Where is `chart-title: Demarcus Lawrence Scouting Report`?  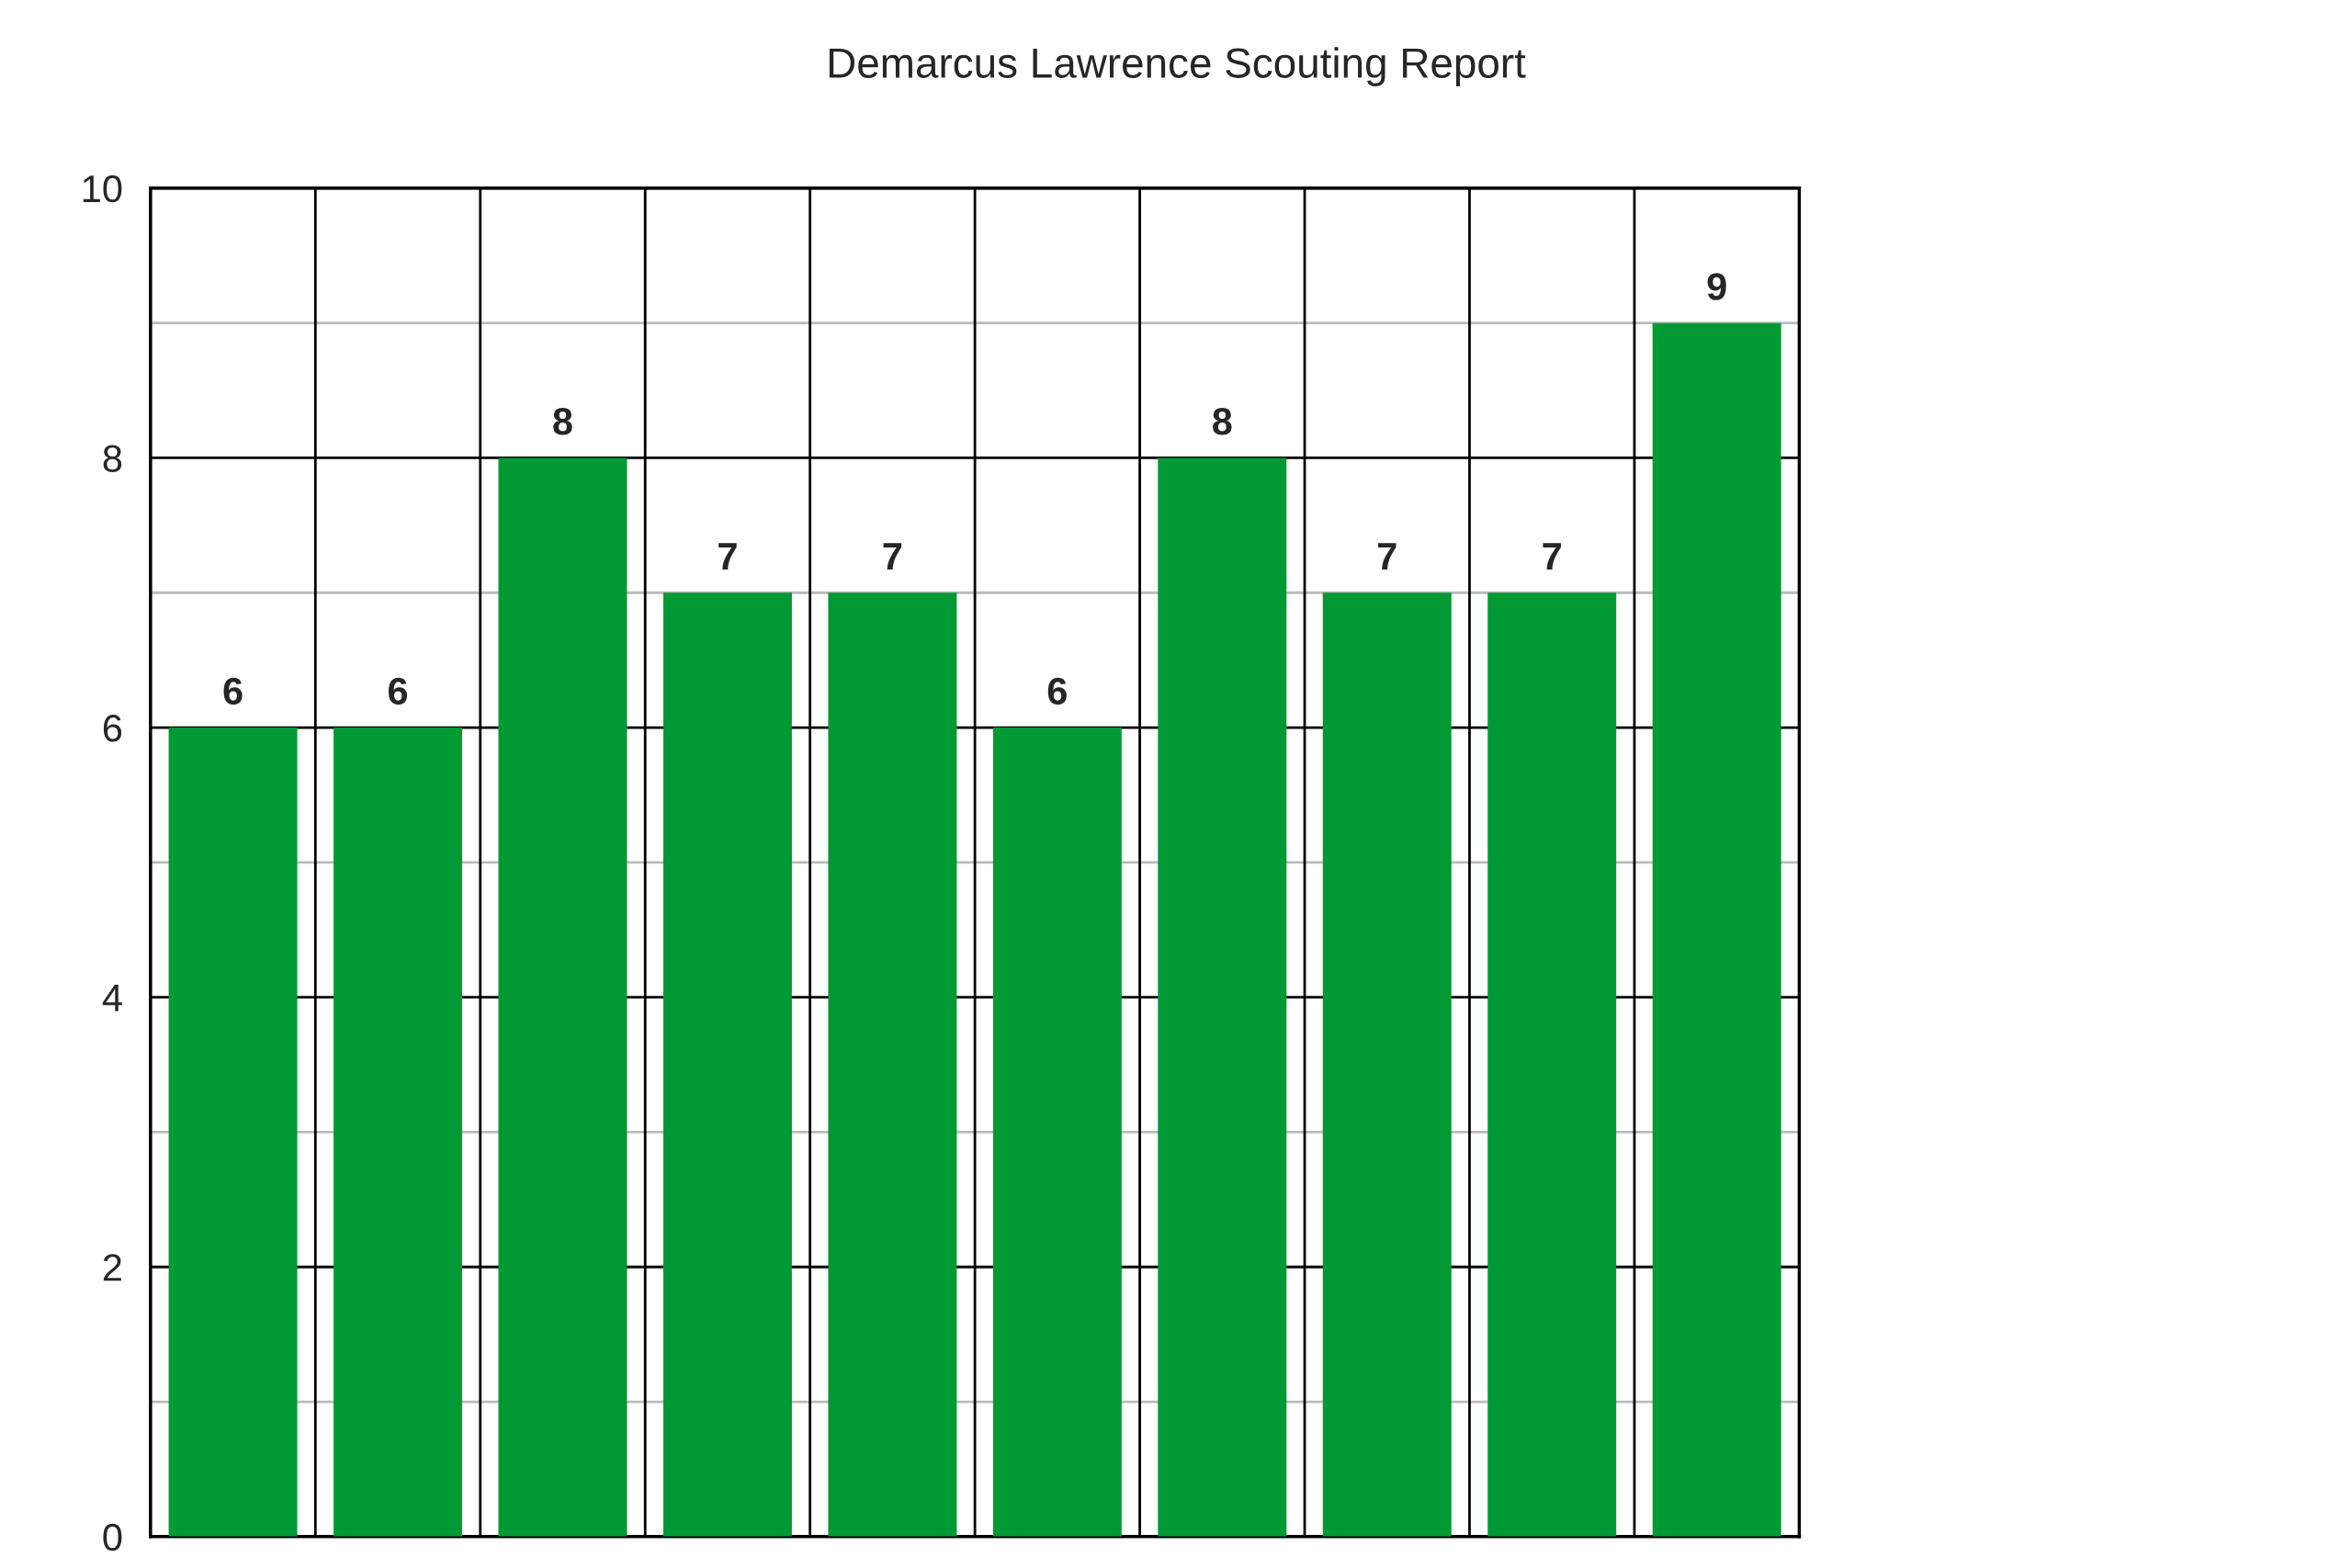 chart-title: Demarcus Lawrence Scouting Report is located at coordinates (1177, 67).